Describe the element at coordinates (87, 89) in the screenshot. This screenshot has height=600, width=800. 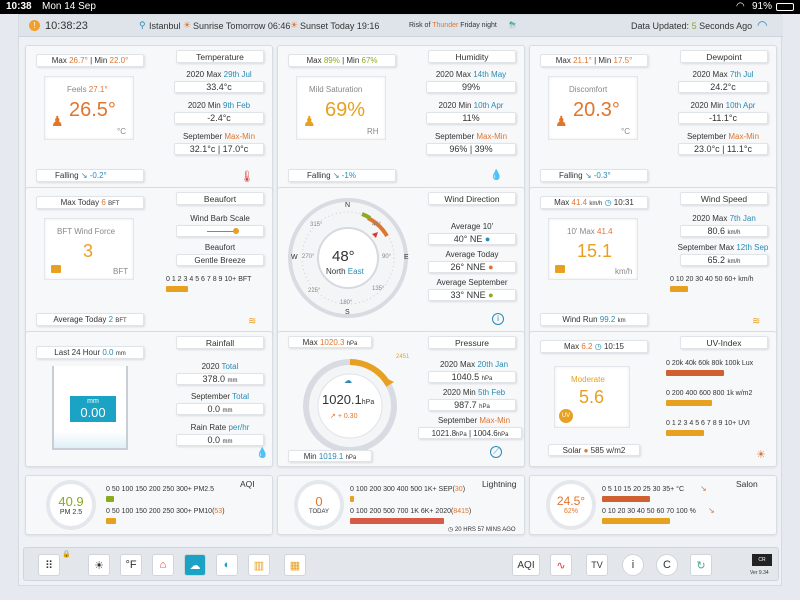
I see `feels-label: Feels 27.1°` at that location.